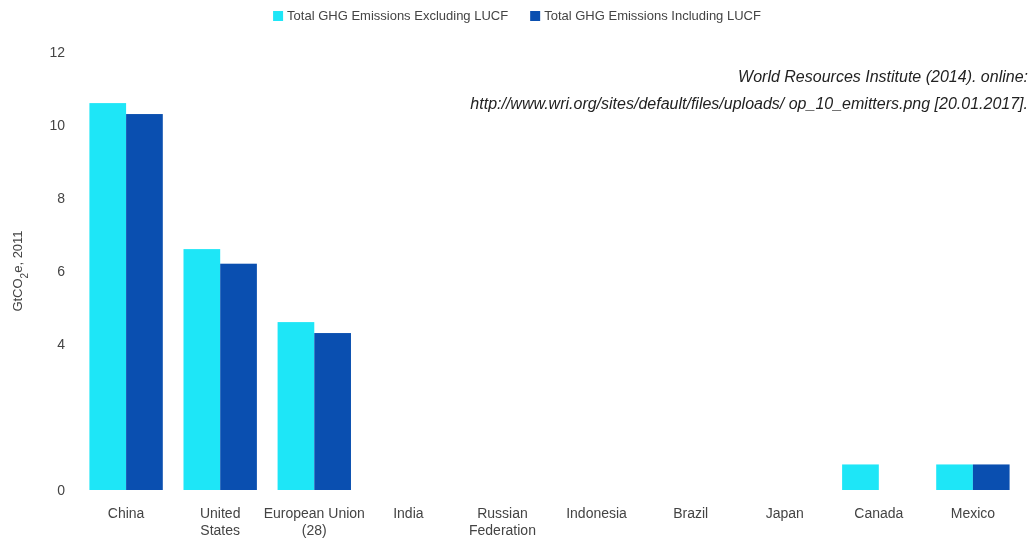 This screenshot has height=544, width=1034. What do you see at coordinates (749, 103) in the screenshot?
I see `annotation: http://www.wri.org/sites/default/files/uploads/ op_10_emitters.png [20.01.2017].` at bounding box center [749, 103].